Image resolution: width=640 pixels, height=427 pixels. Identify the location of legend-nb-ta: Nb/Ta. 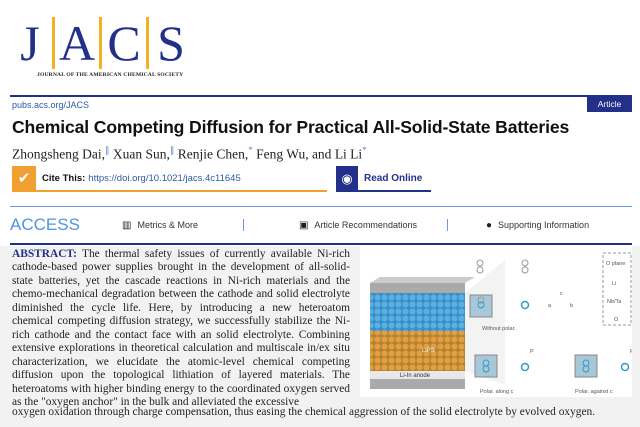
(614, 302).